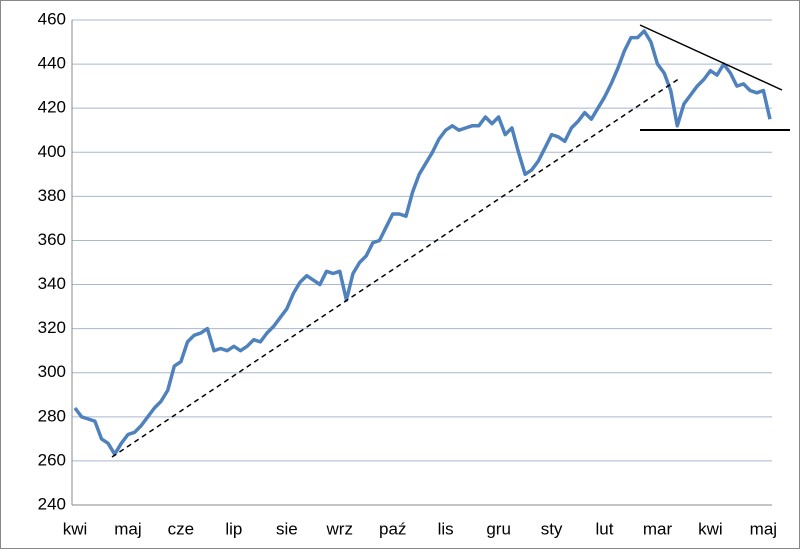 The height and width of the screenshot is (549, 800). Describe the element at coordinates (52, 327) in the screenshot. I see `y-tick-label: 320` at that location.